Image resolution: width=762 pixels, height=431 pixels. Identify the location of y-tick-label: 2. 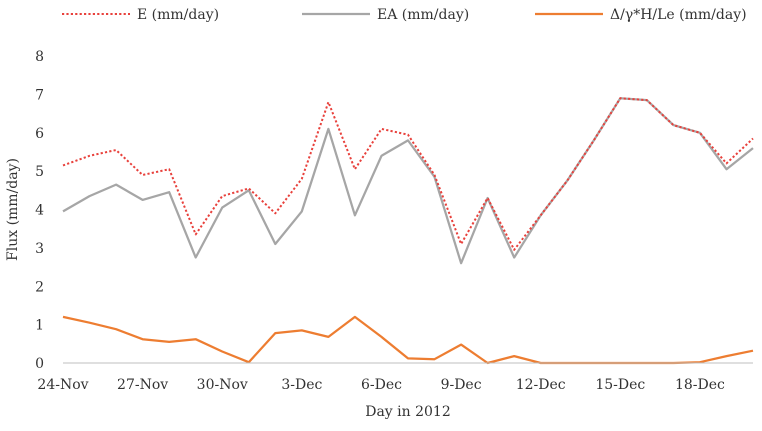
(39, 287).